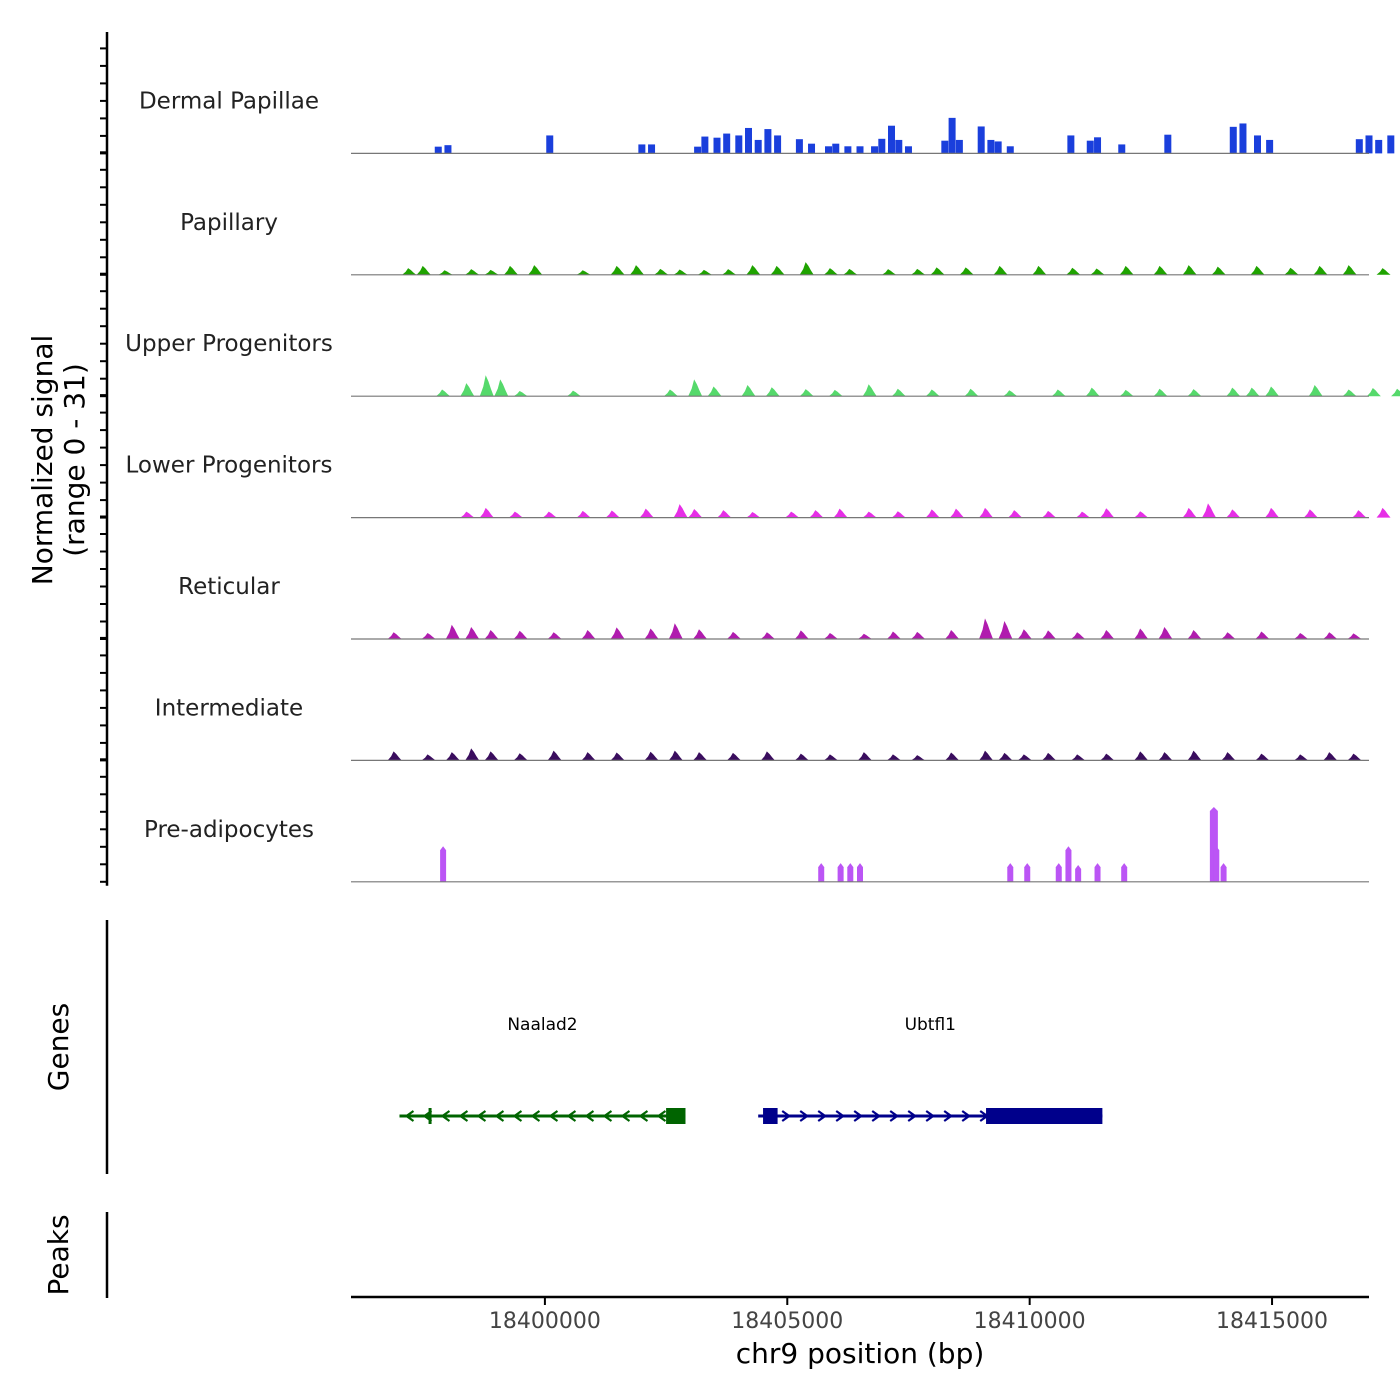  Describe the element at coordinates (751, 1069) in the screenshot. I see `gene-track: Naalad2 Ubtfl1` at that location.